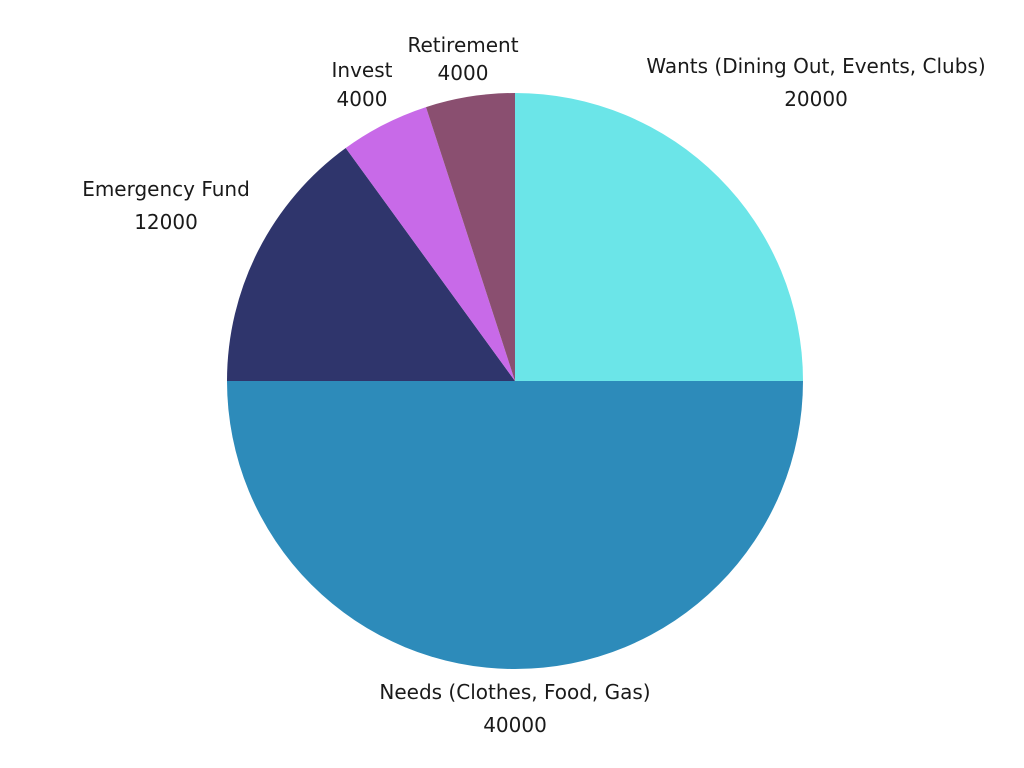 The width and height of the screenshot is (1024, 768). Describe the element at coordinates (514, 692) in the screenshot. I see `slice-name-label: Needs (Clothes, Food, Gas)` at that location.